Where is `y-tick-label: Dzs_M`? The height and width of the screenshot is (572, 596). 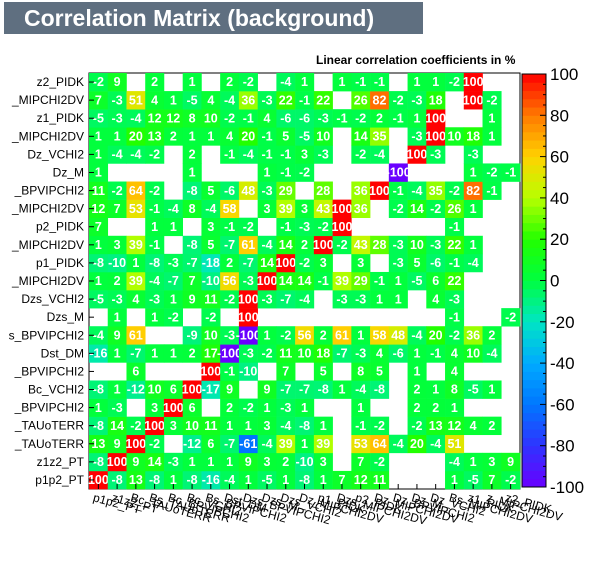
y-tick-label: Dzs_M is located at coordinates (65, 317).